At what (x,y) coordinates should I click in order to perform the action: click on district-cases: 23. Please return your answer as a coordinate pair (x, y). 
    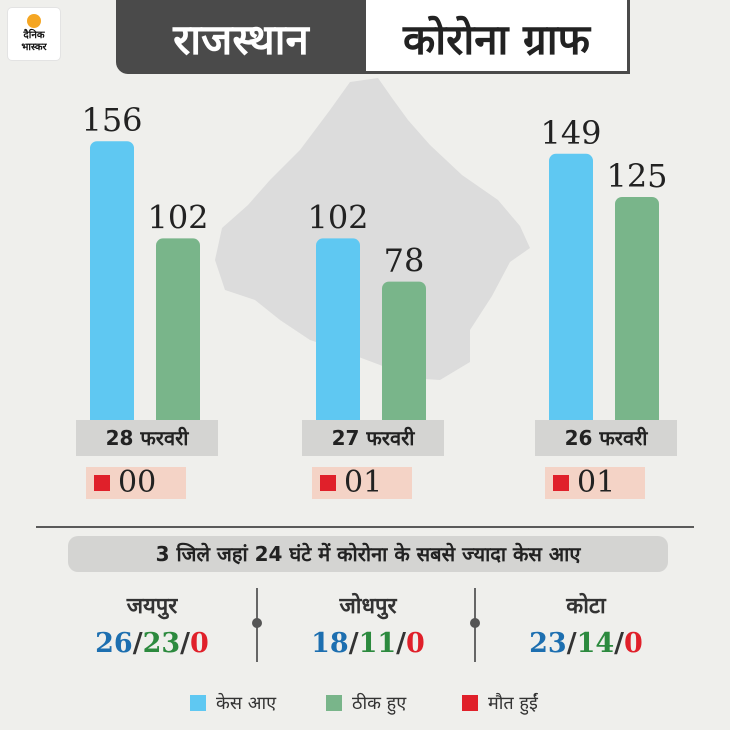
    Looking at the image, I should click on (548, 643).